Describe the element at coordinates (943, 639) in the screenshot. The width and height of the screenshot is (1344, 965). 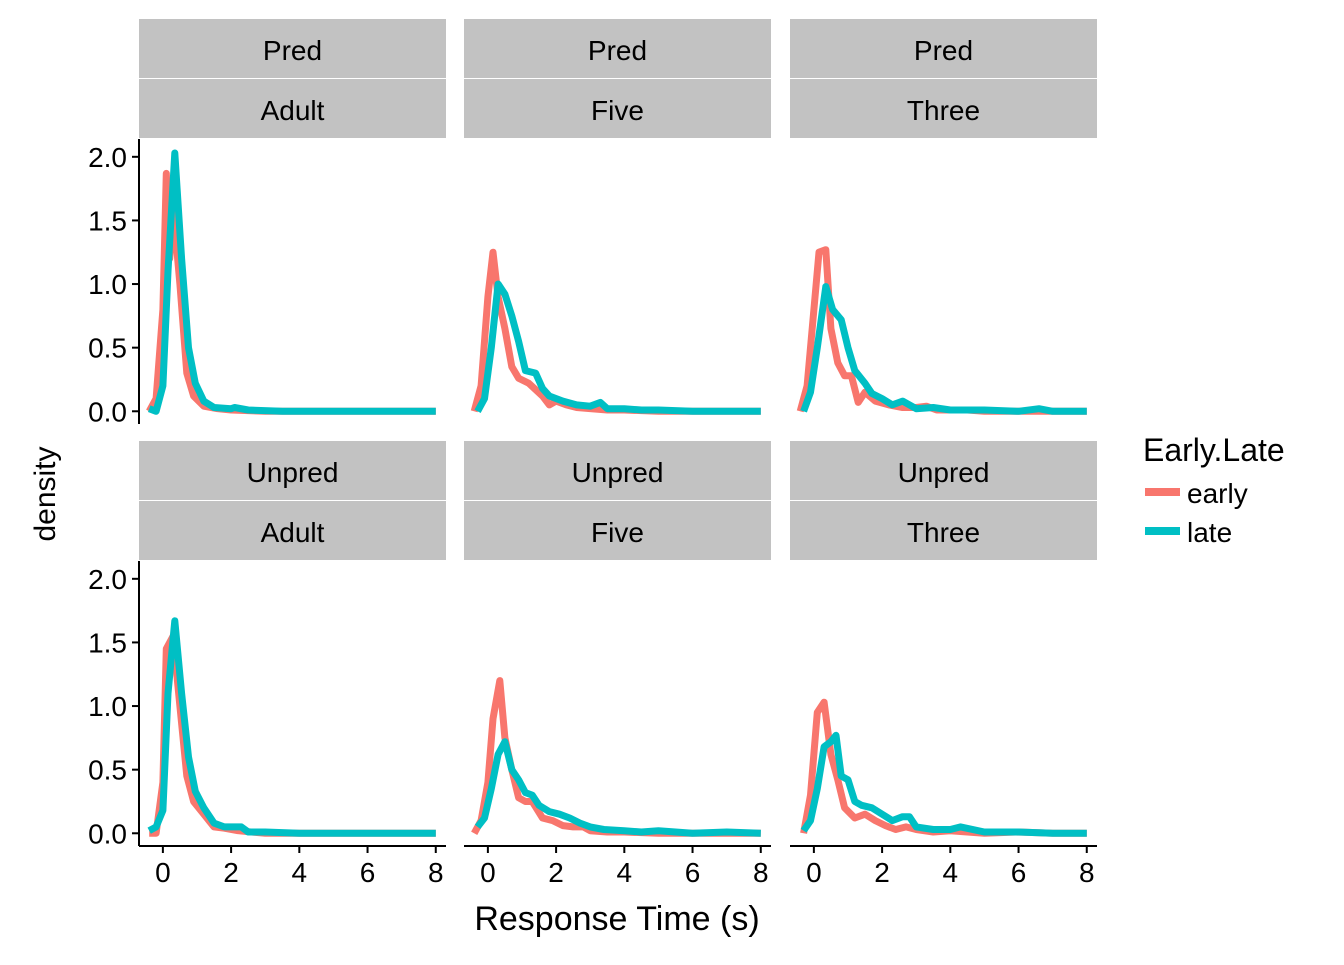
I see `panel-unpred-three: Unpred Three` at that location.